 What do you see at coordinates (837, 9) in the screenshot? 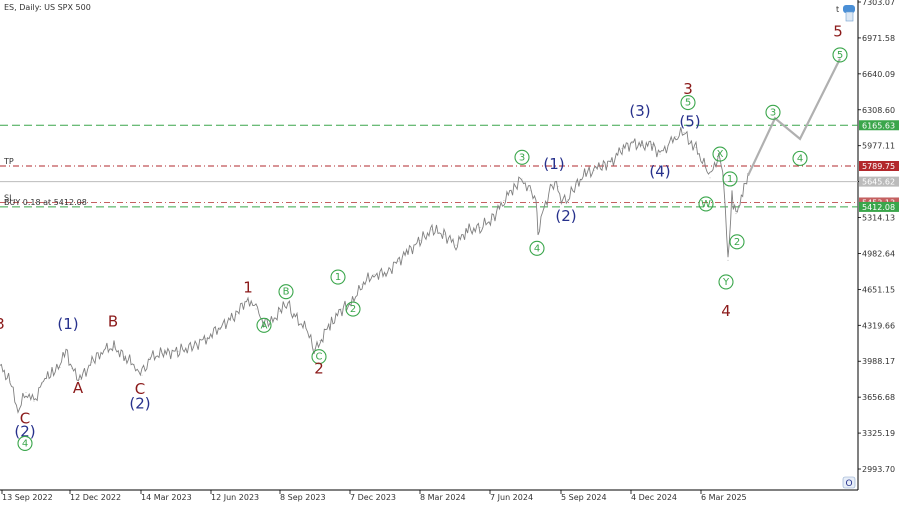
I see `tradingview-logo-icon: t` at bounding box center [837, 9].